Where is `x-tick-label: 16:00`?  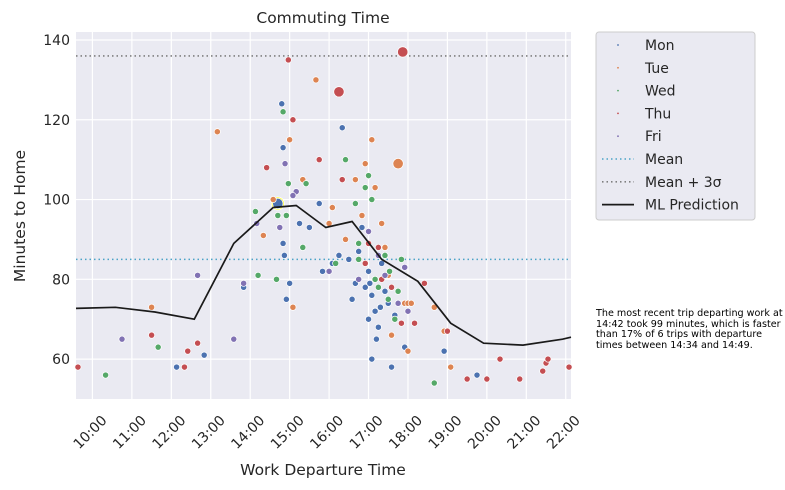
x-tick-label: 16:00 is located at coordinates (327, 433).